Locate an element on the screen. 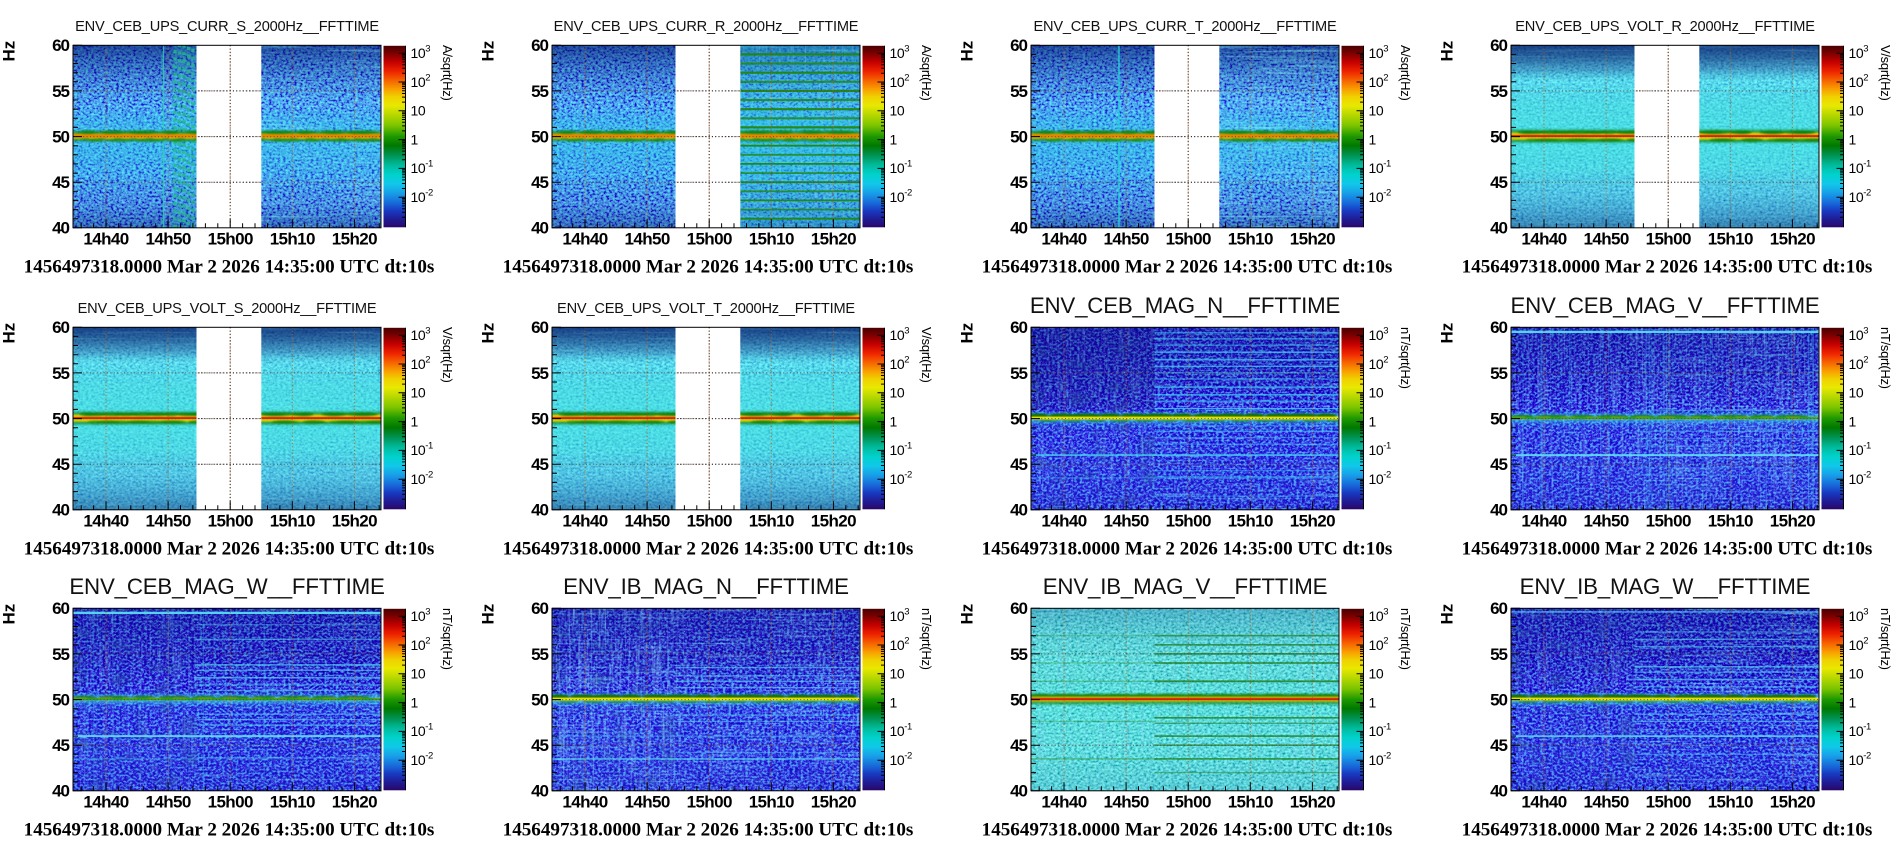 This screenshot has height=848, width=1903. svg-text: ENV_IB_MAG_N__FFTTIME is located at coordinates (706, 586).